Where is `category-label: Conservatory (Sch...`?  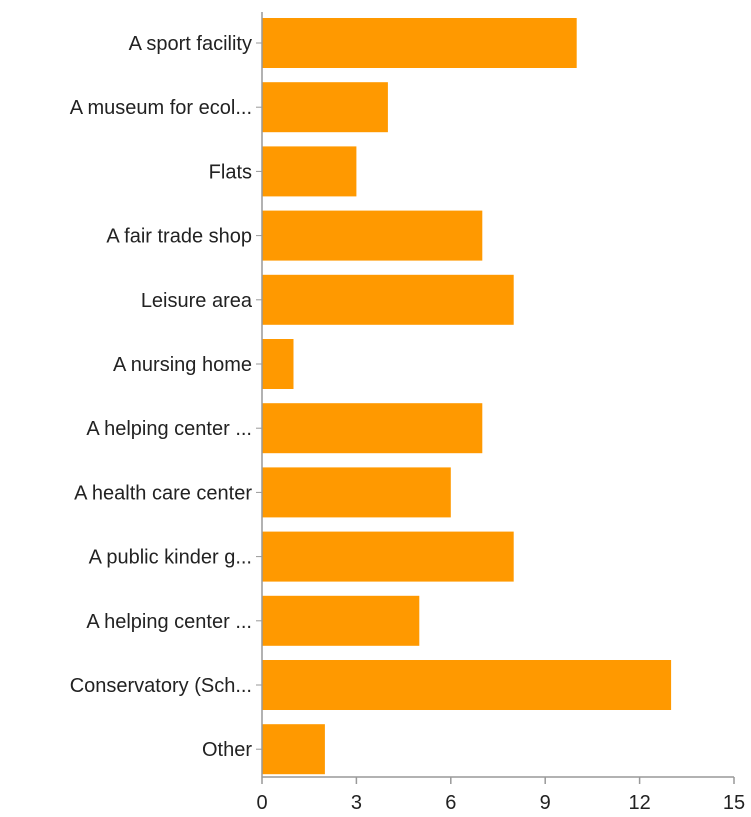
category-label: Conservatory (Sch... is located at coordinates (161, 686).